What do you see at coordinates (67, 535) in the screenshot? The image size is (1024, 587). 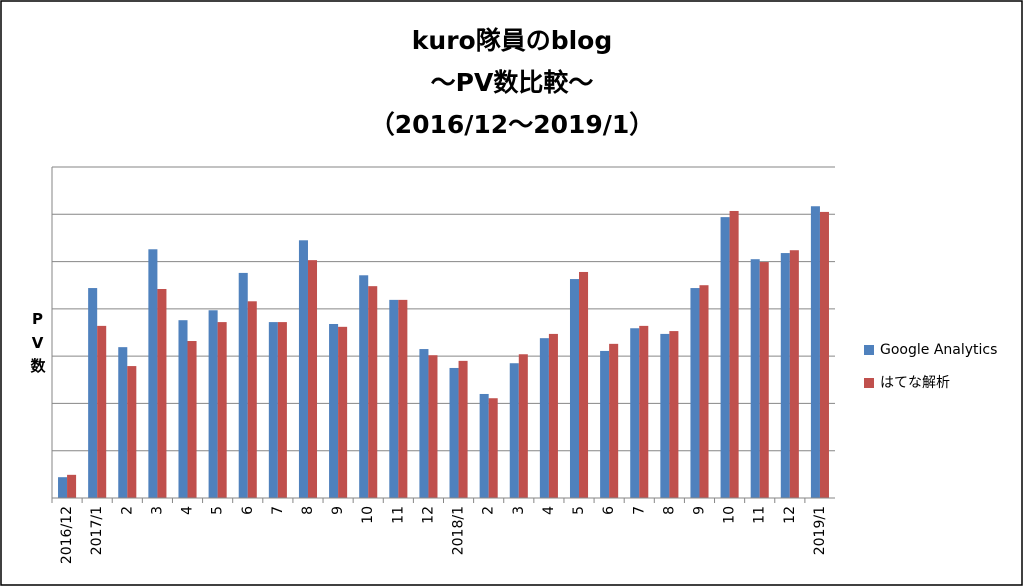 I see `x-tick-label: 2016/12` at bounding box center [67, 535].